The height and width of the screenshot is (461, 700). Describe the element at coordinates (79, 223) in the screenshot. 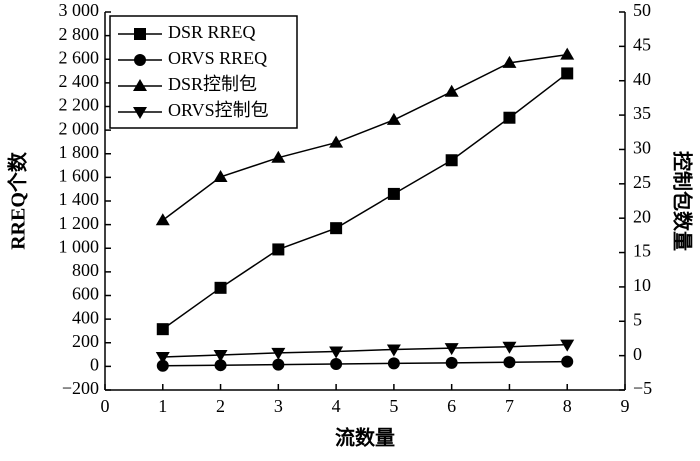

I see `y-tick-label: 1 200` at that location.